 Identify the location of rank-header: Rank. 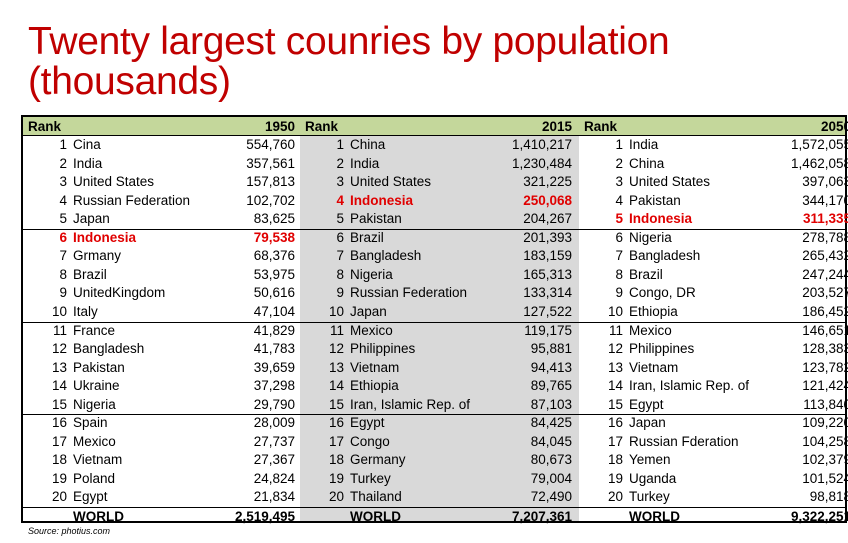
(45, 126).